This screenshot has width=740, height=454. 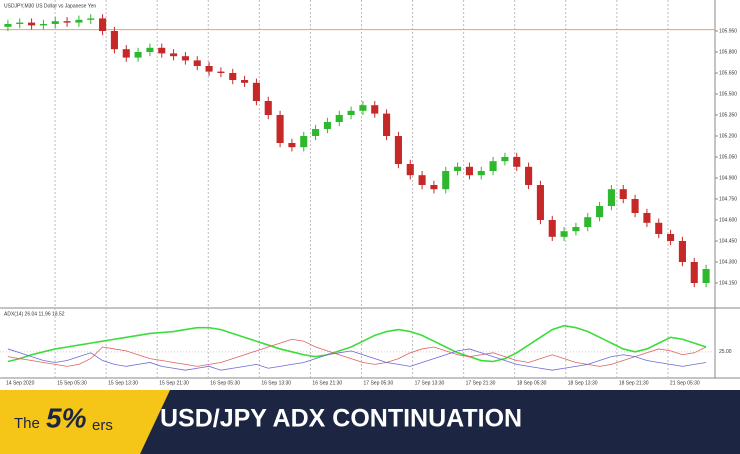 I want to click on y-tick-label: 105.650, so click(x=728, y=73).